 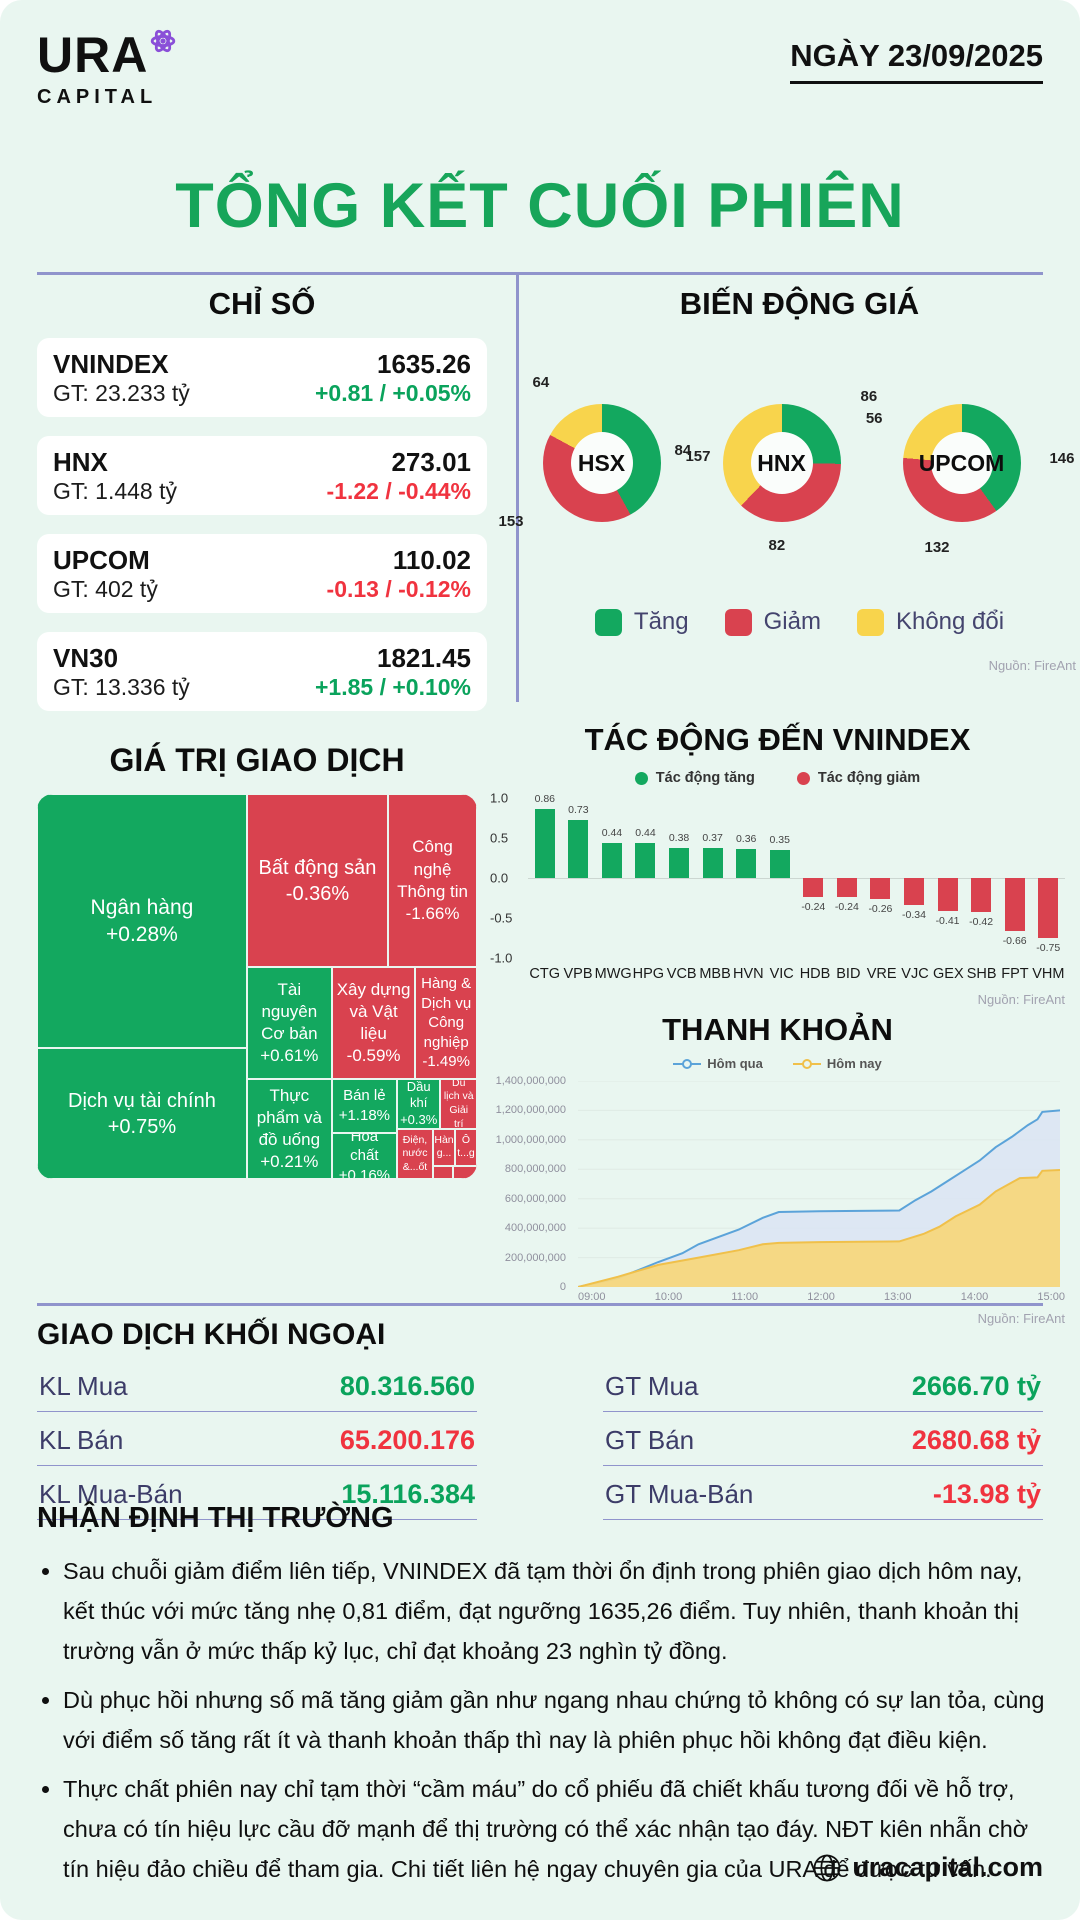 What do you see at coordinates (431, 560) in the screenshot?
I see `index-value: 110.02` at bounding box center [431, 560].